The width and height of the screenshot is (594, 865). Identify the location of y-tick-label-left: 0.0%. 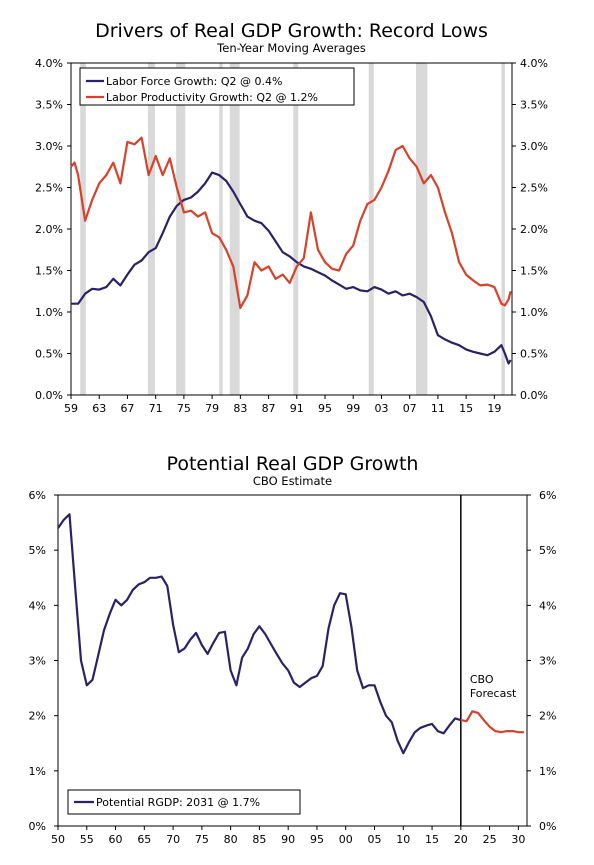
(49, 395).